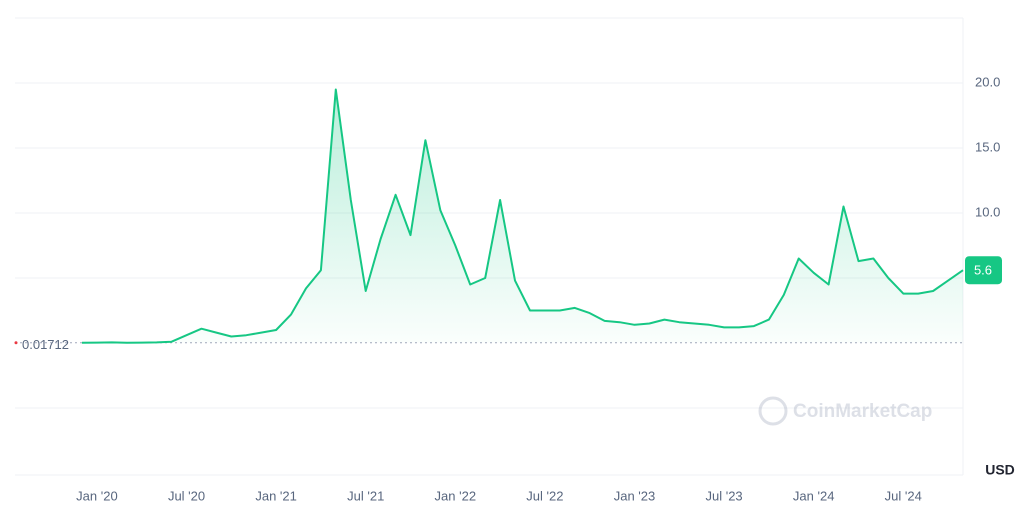 Image resolution: width=1024 pixels, height=527 pixels. I want to click on baseline-label: 0.01712, so click(45, 344).